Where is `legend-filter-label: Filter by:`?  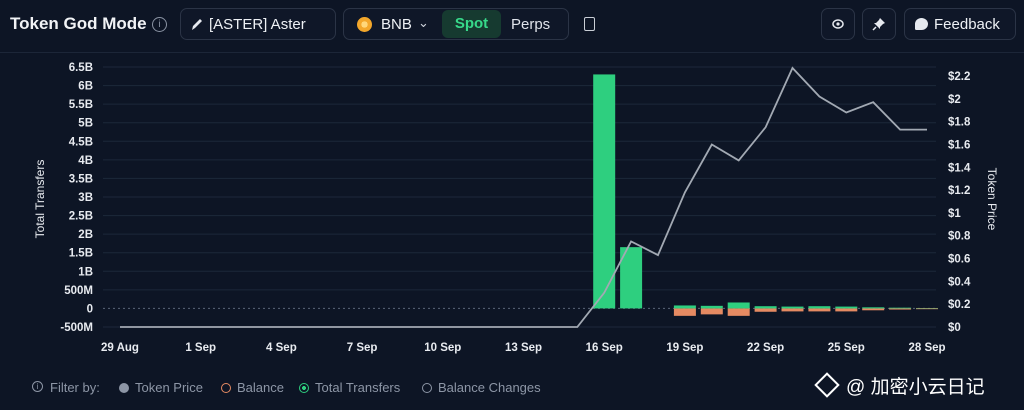 legend-filter-label: Filter by: is located at coordinates (75, 387).